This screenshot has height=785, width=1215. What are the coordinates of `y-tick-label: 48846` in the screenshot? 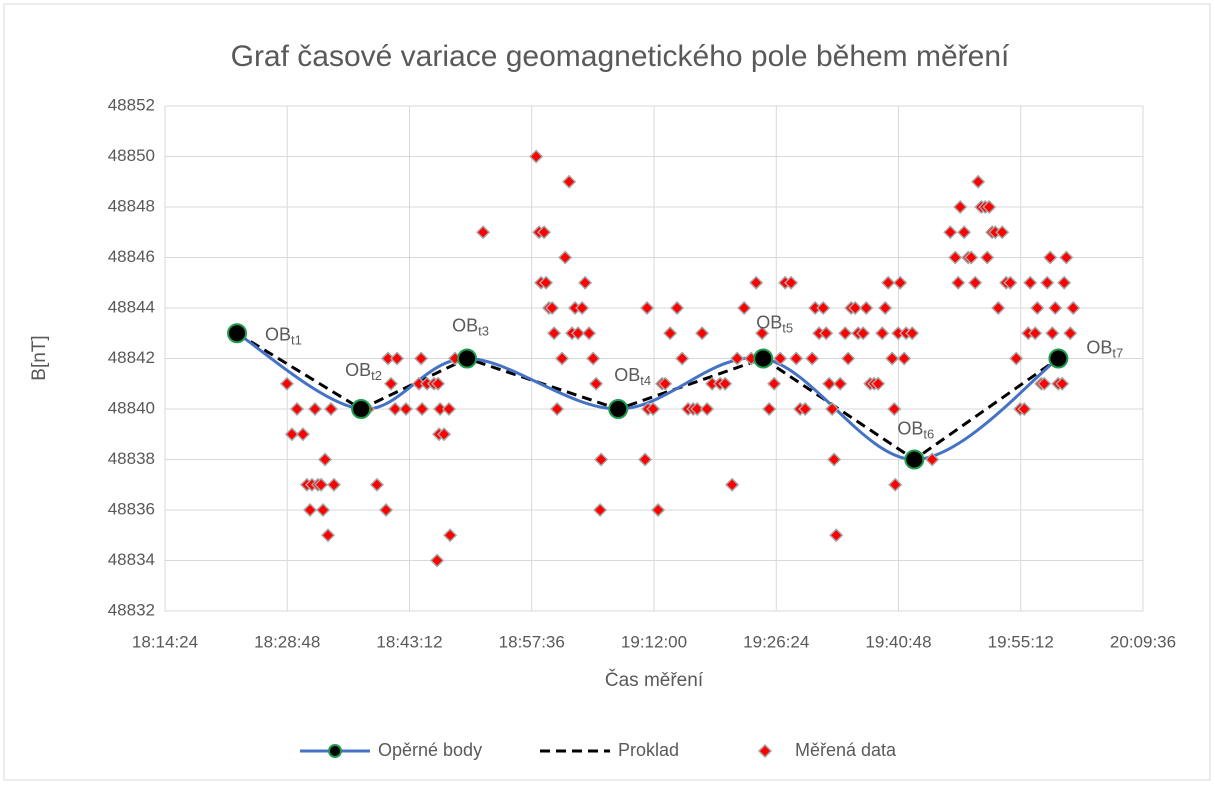 It's located at (131, 256).